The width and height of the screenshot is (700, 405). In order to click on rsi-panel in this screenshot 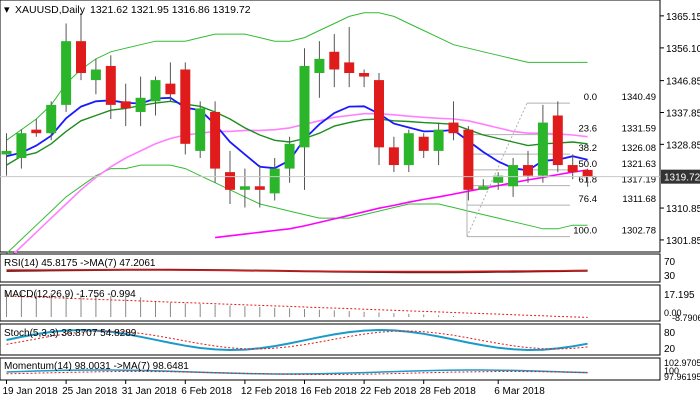, I will do `click(330, 268)`.